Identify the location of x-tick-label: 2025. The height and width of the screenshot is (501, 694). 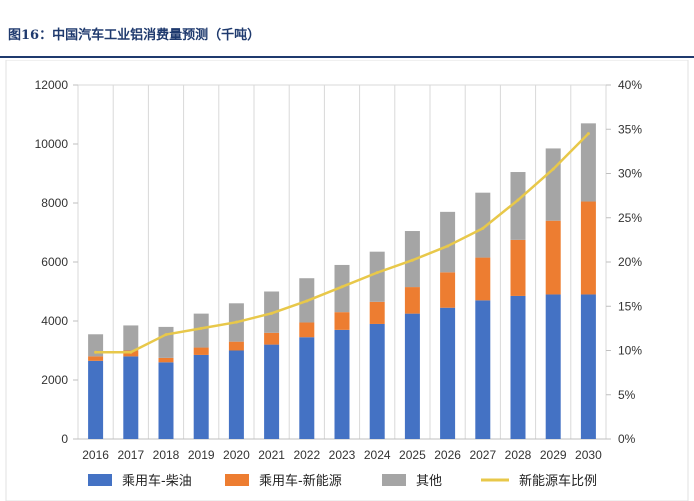
(412, 455).